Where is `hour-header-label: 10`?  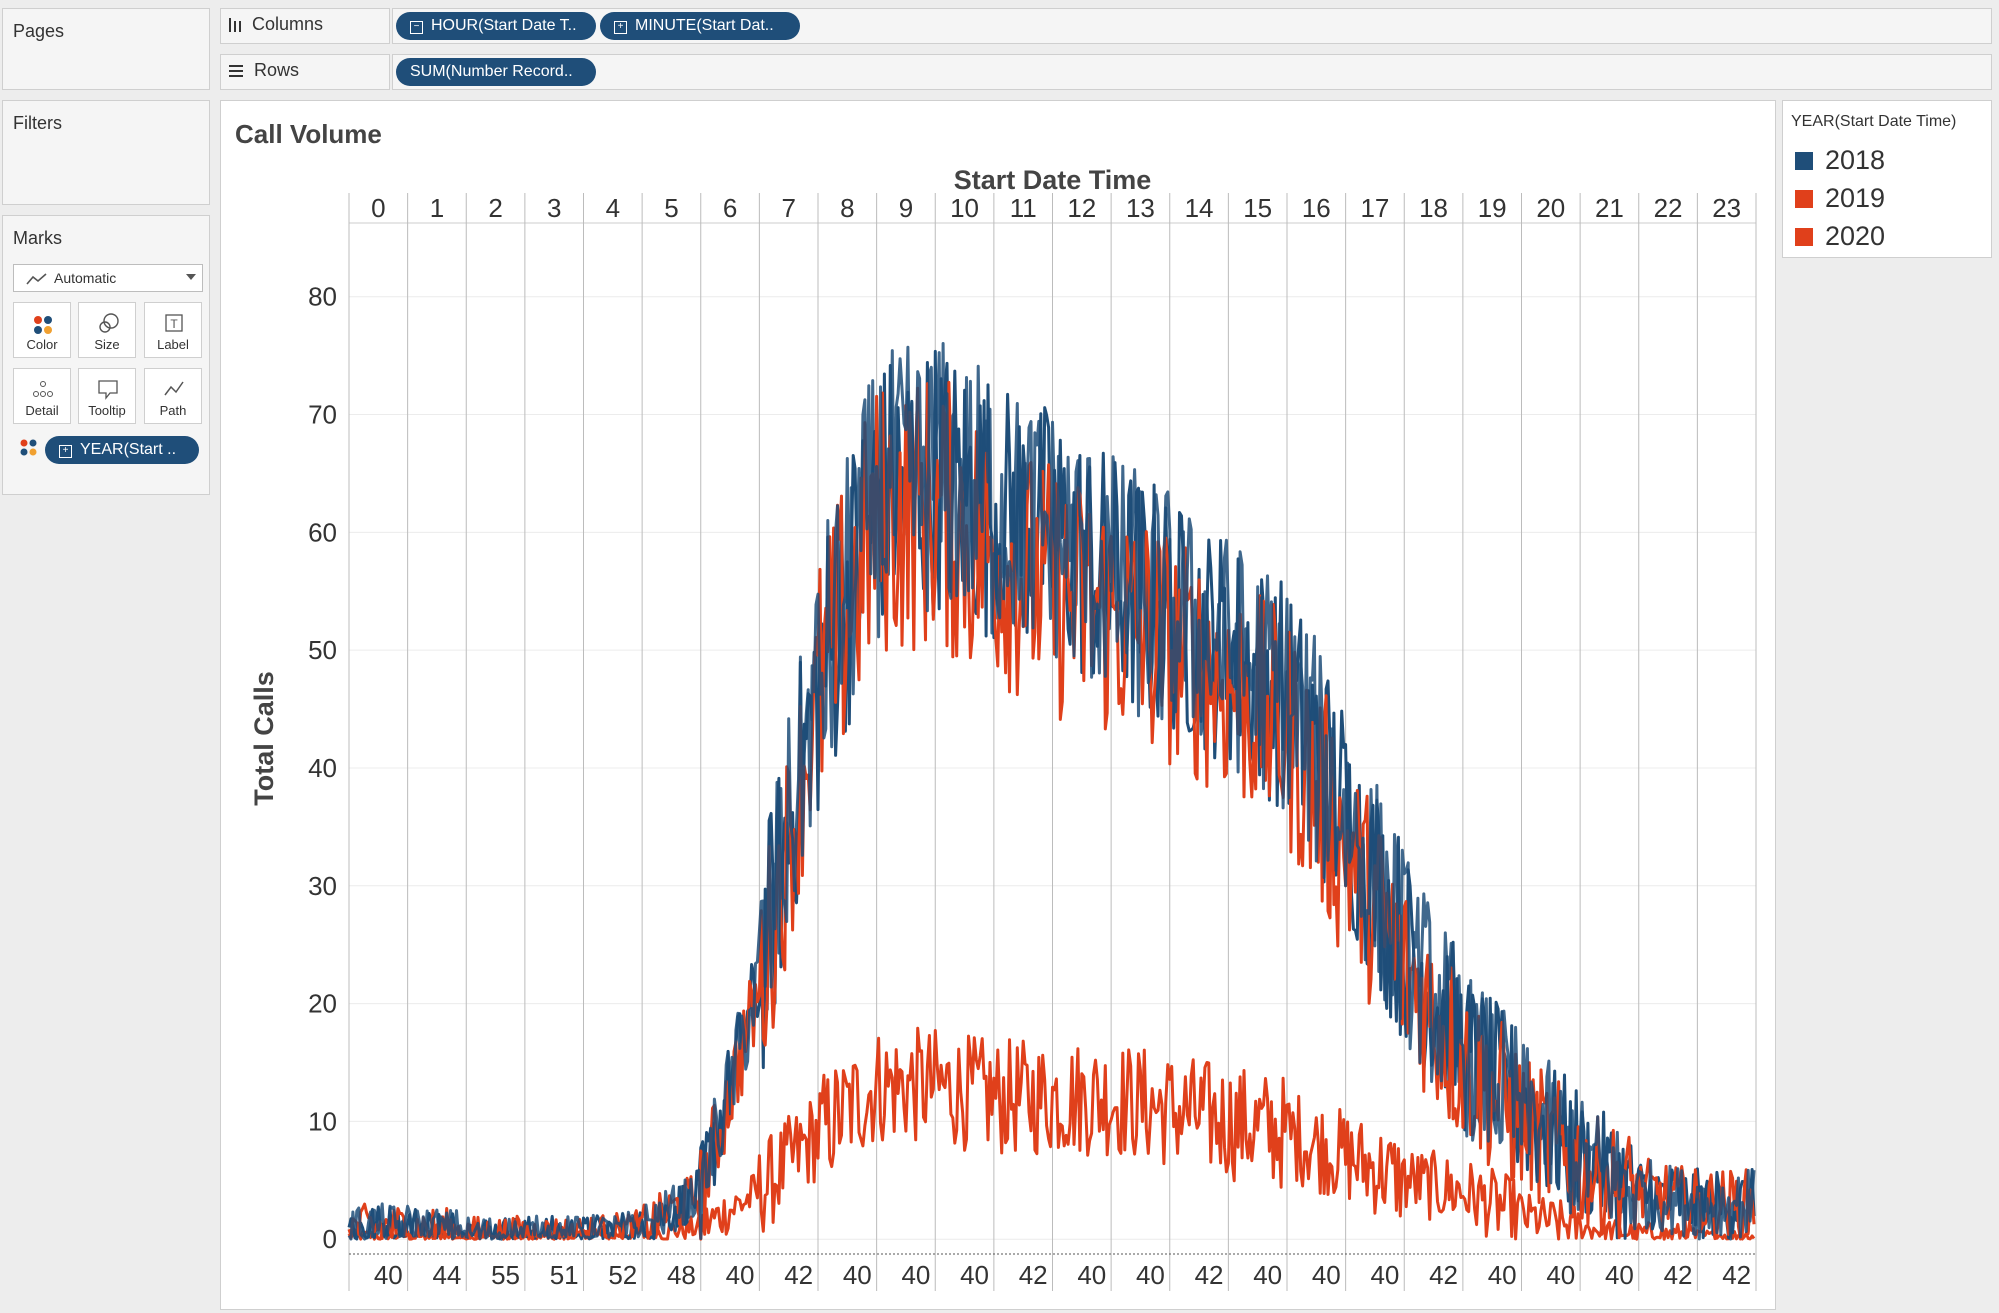 hour-header-label: 10 is located at coordinates (964, 208).